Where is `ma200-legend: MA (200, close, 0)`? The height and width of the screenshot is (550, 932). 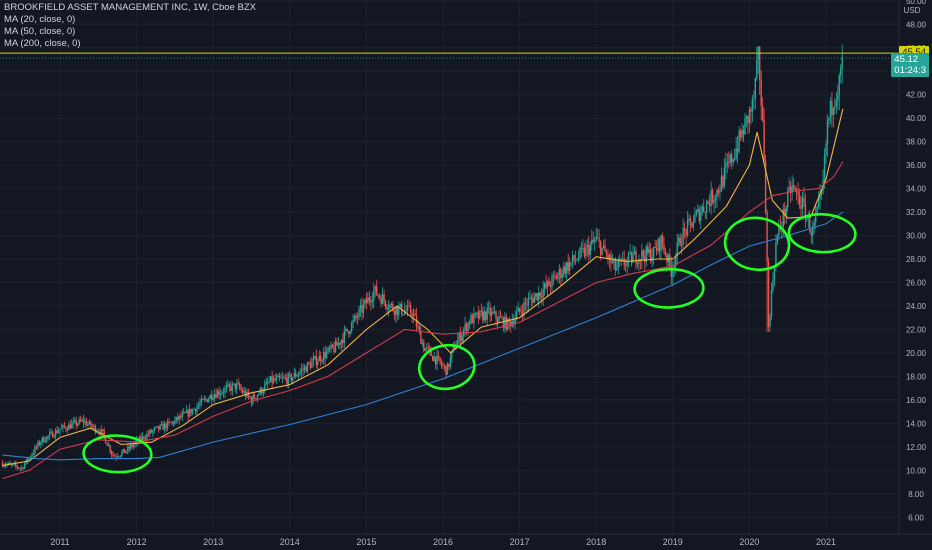
ma200-legend: MA (200, close, 0) is located at coordinates (42, 43).